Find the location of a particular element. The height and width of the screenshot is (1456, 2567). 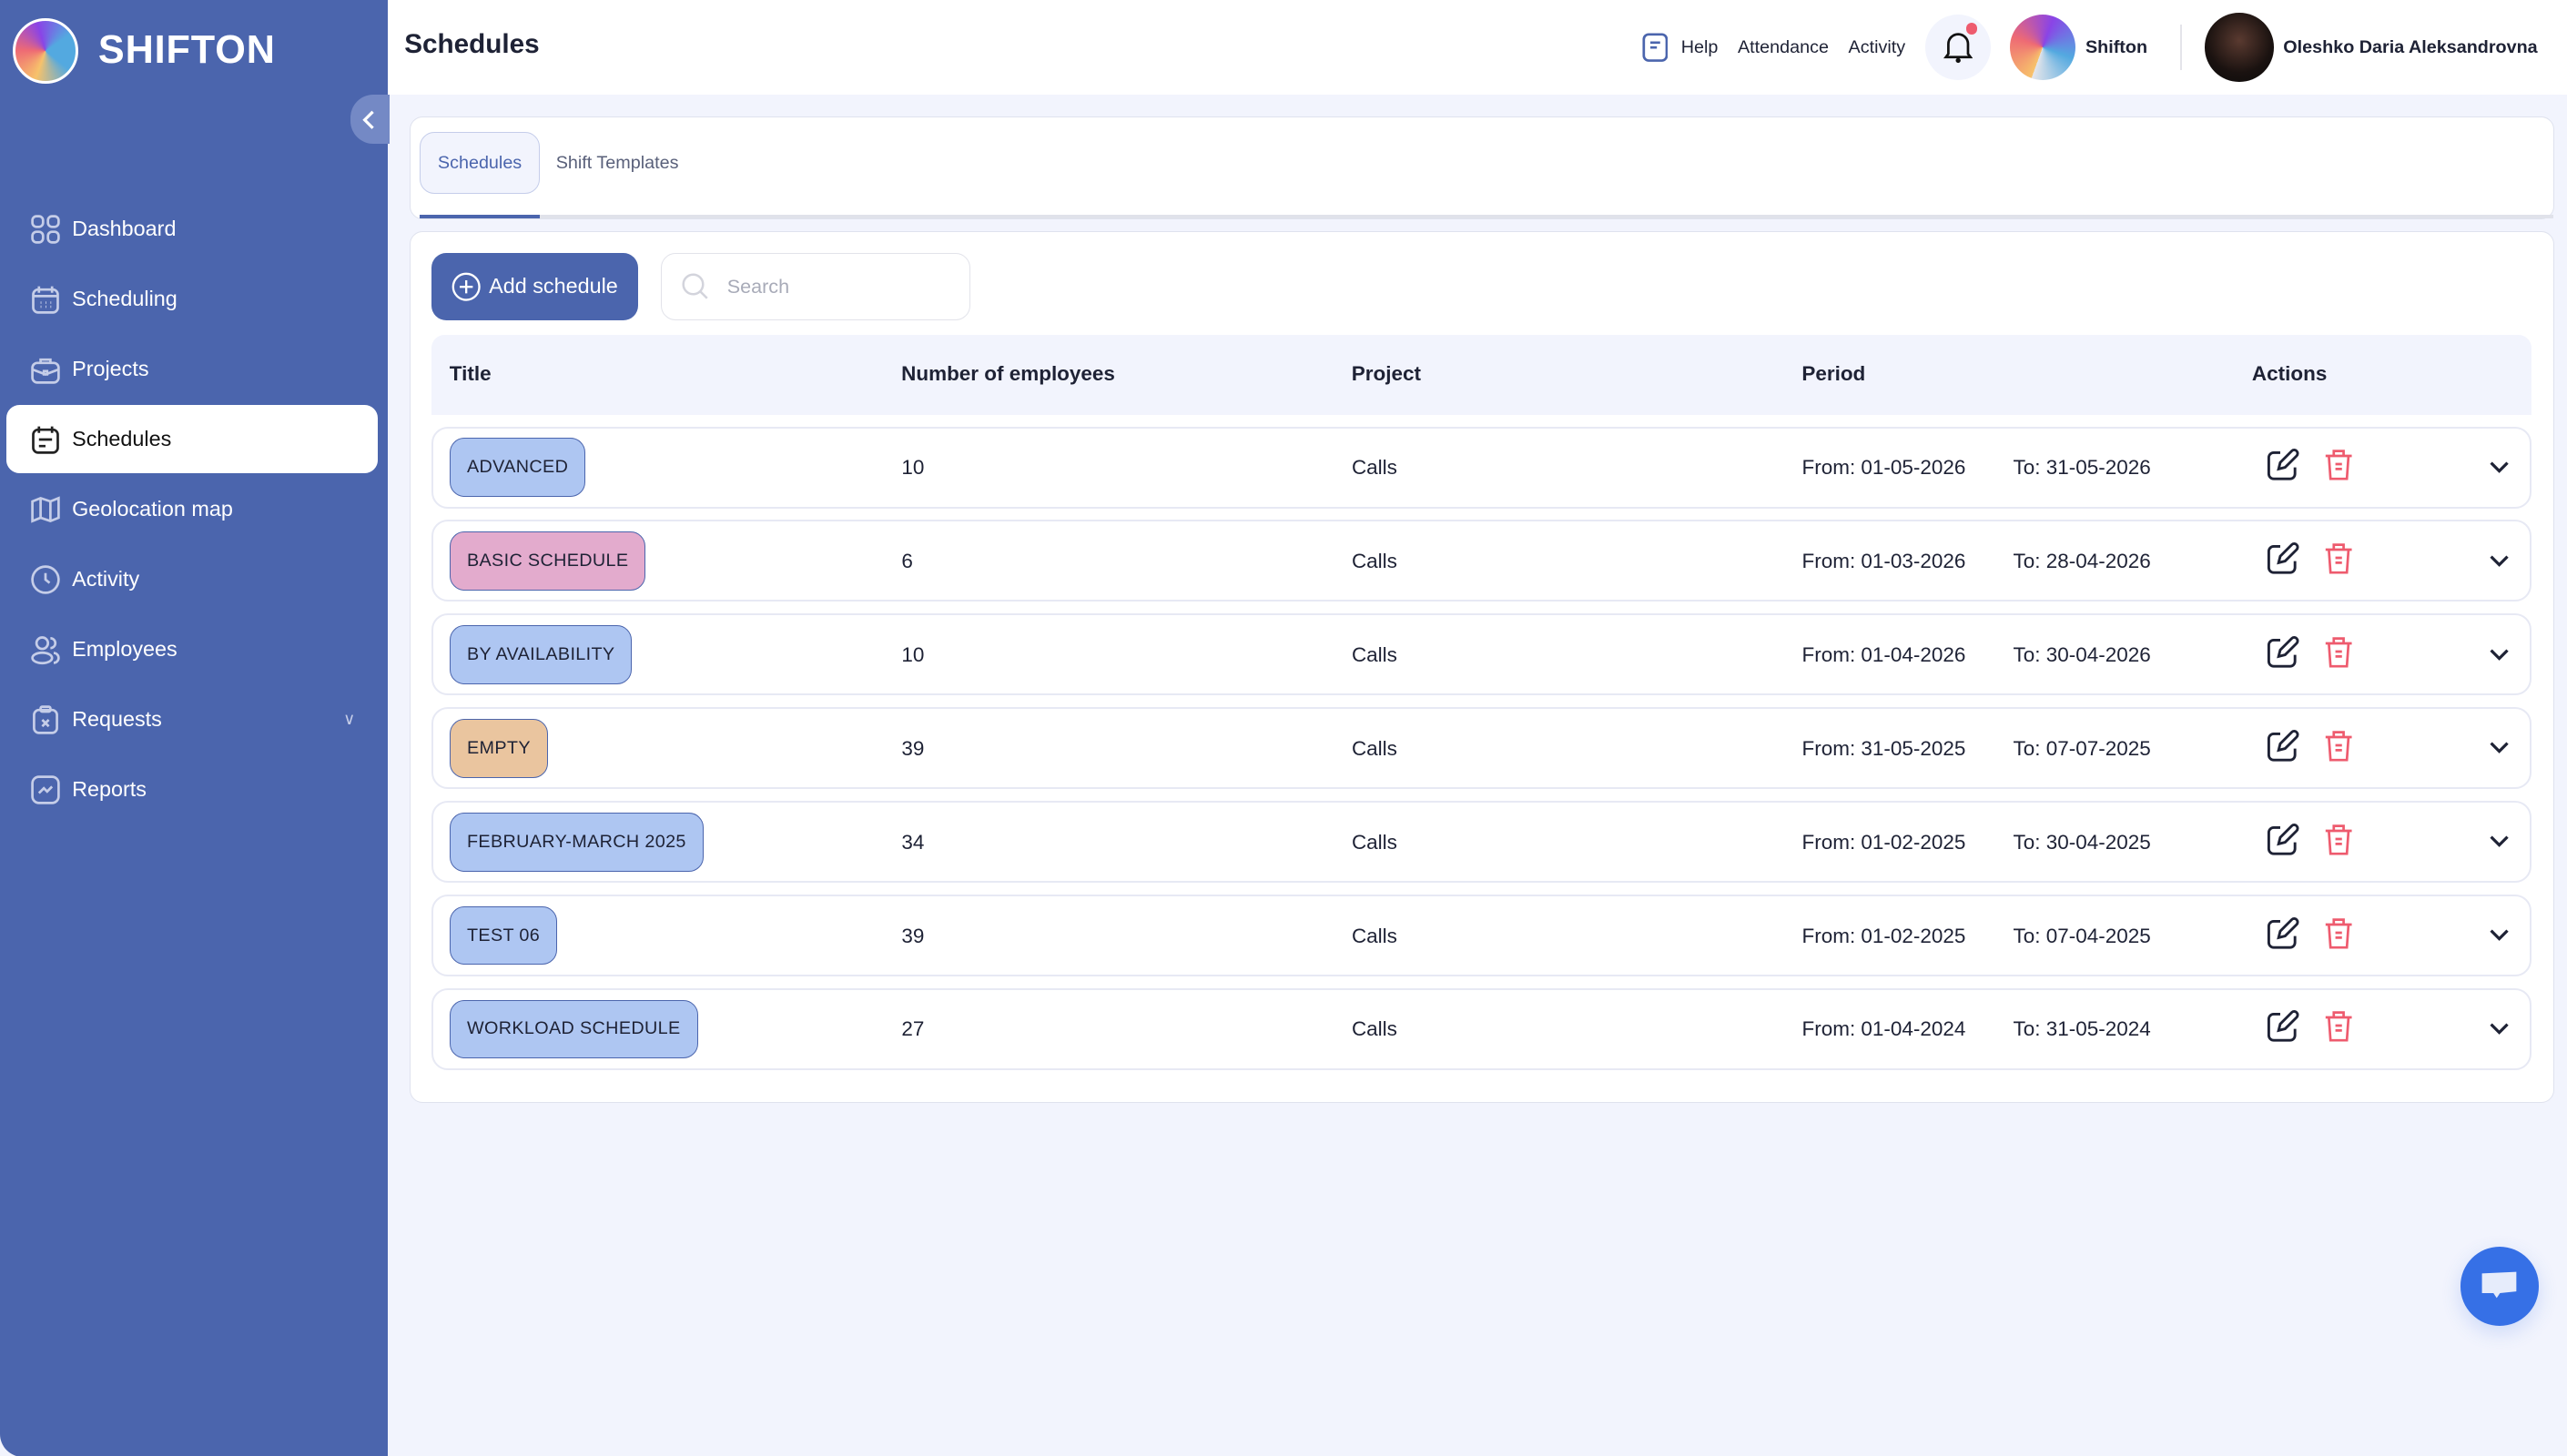

logo: SHIFTON is located at coordinates (144, 50).